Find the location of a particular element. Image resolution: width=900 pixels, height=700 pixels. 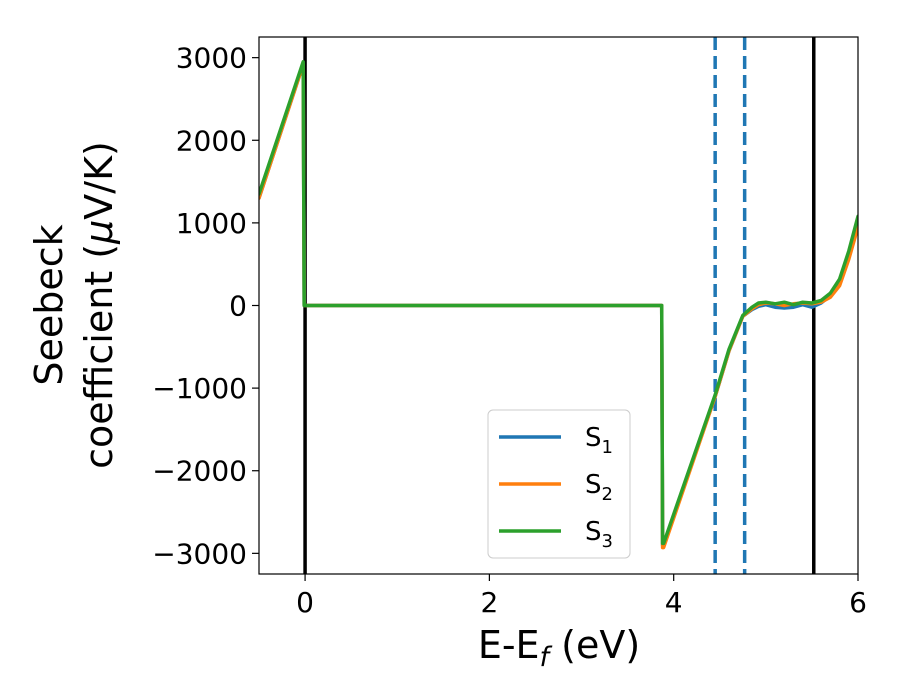

y-axis-label-mu: μ is located at coordinates (99, 232).